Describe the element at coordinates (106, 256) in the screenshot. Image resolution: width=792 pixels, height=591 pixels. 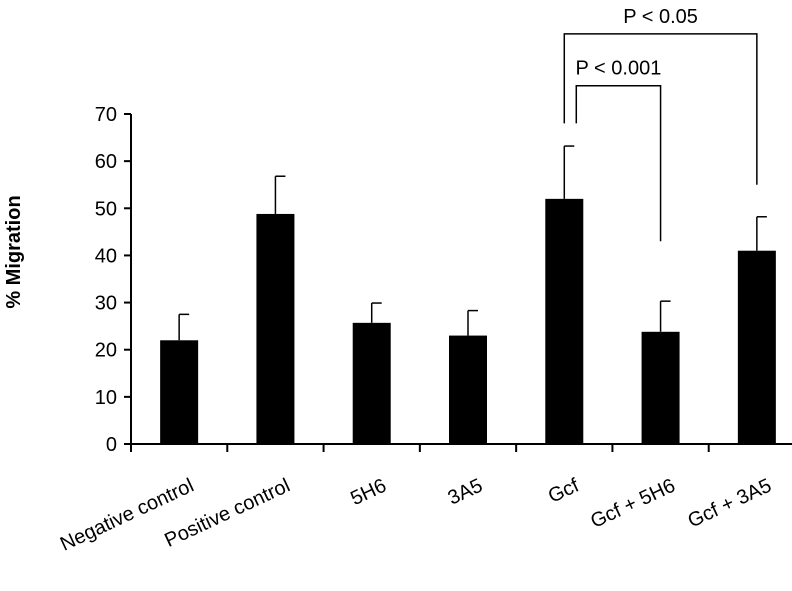
I see `y-tick-label: 40` at that location.